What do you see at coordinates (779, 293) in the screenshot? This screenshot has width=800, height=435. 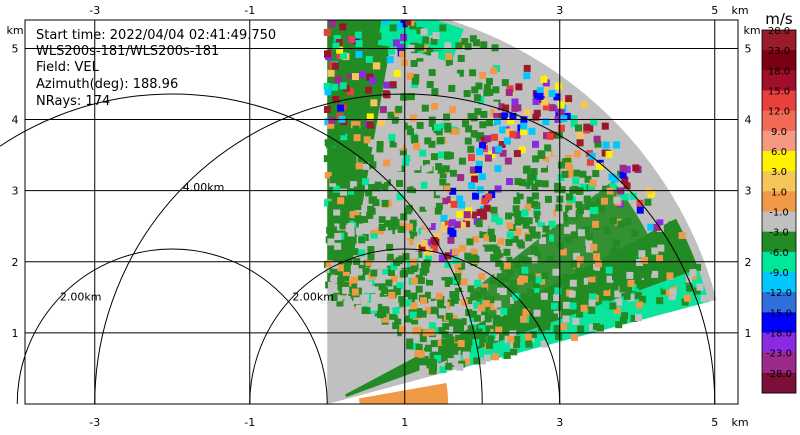 I see `colorbar-tick-label: -12.0` at bounding box center [779, 293].